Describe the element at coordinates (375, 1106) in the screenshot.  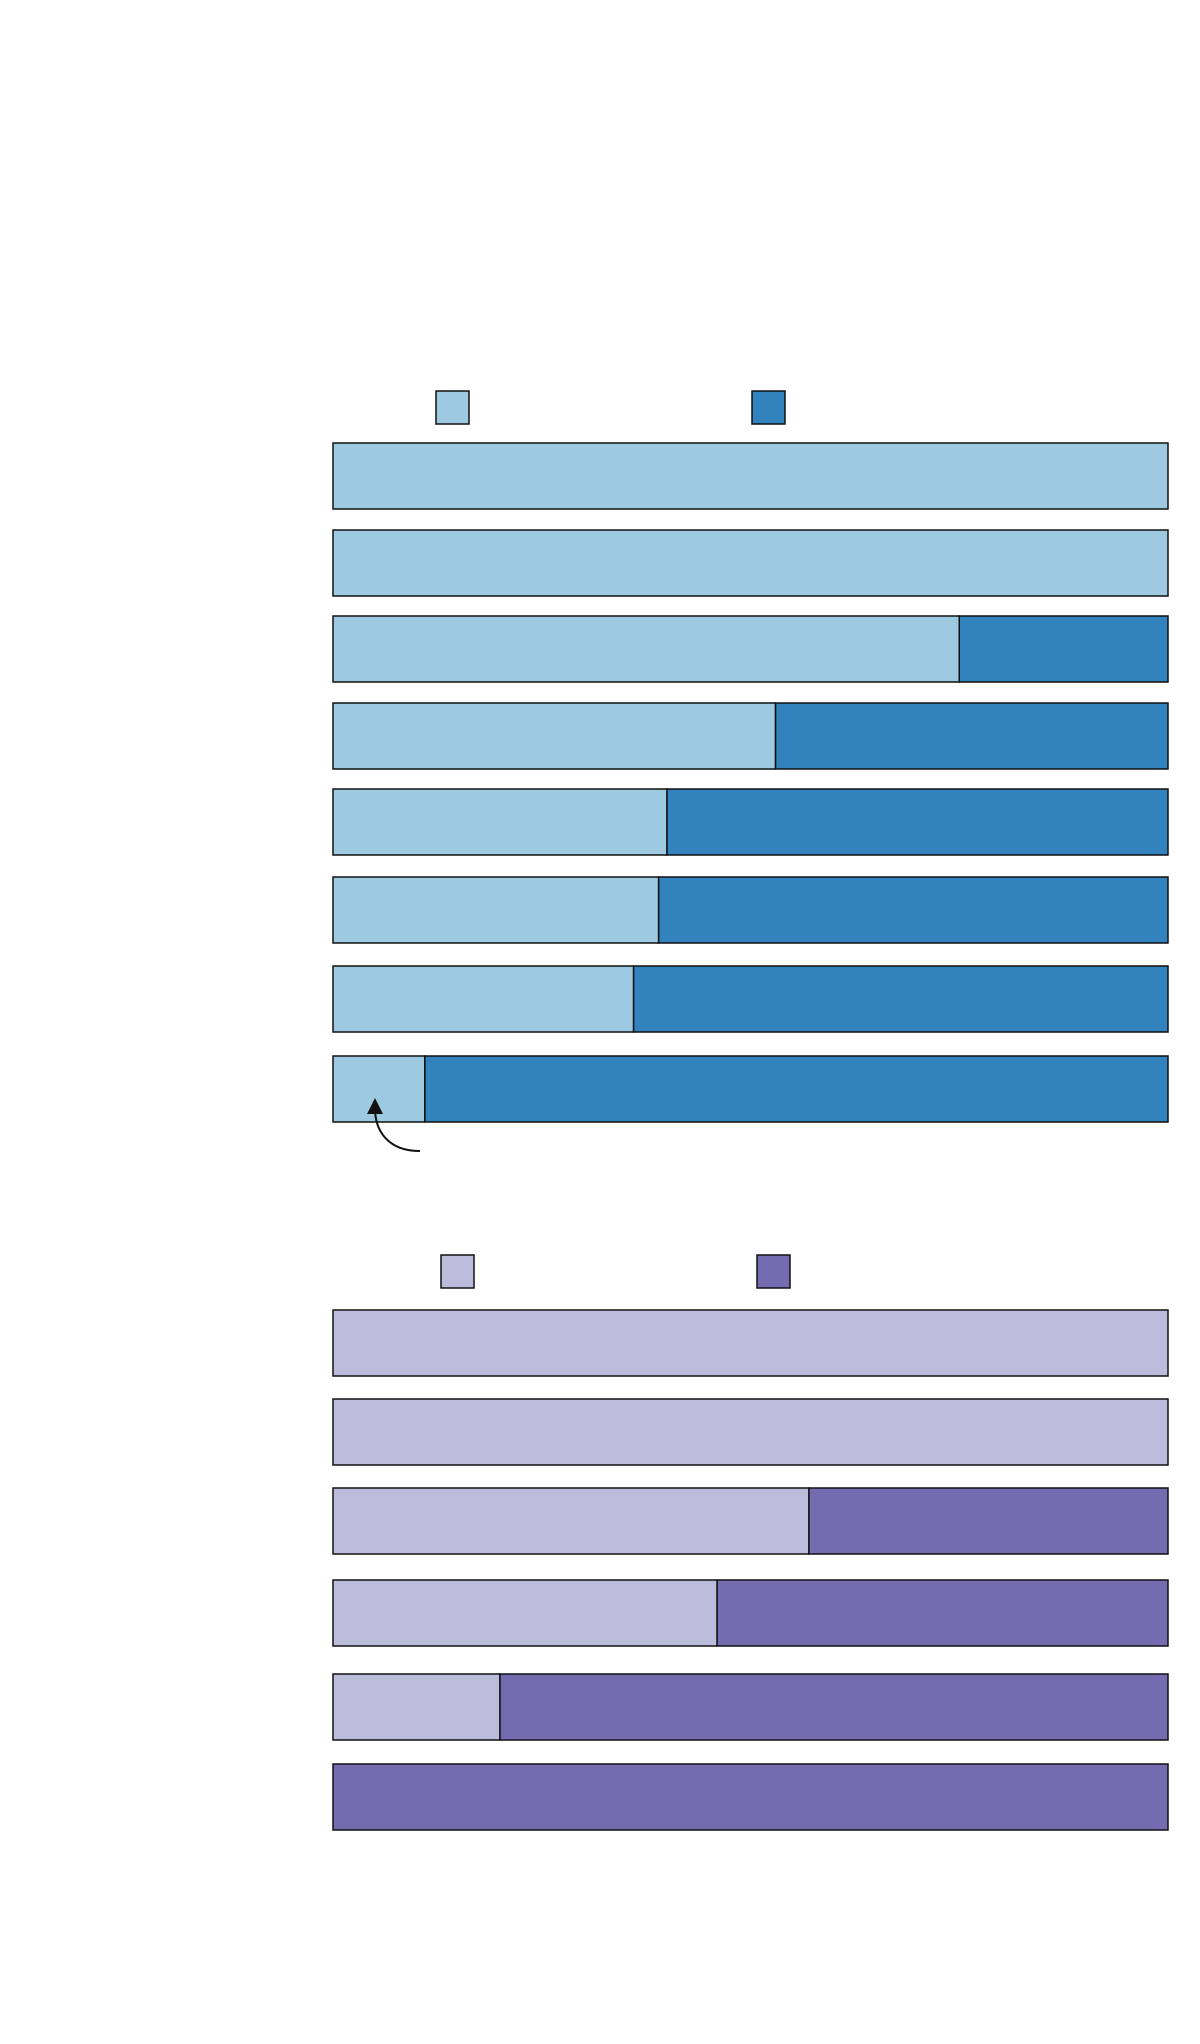
I see `annotation-arrowhead` at that location.